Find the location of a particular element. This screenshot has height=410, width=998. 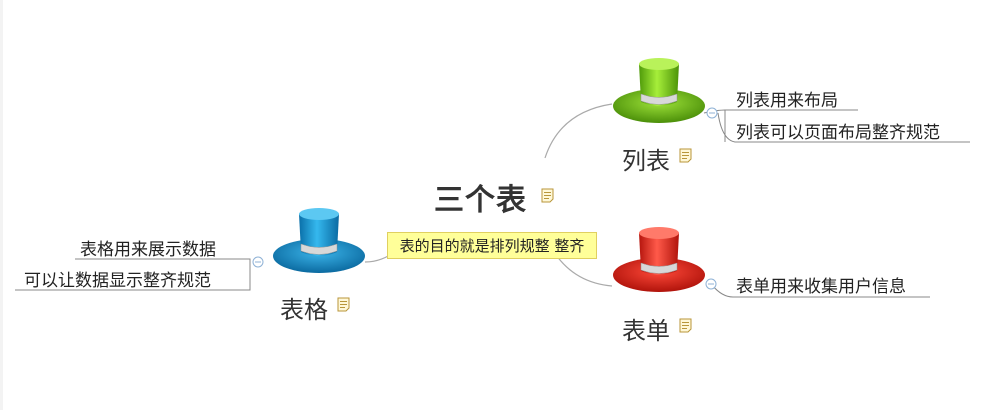

collapse-button-form is located at coordinates (711, 284).